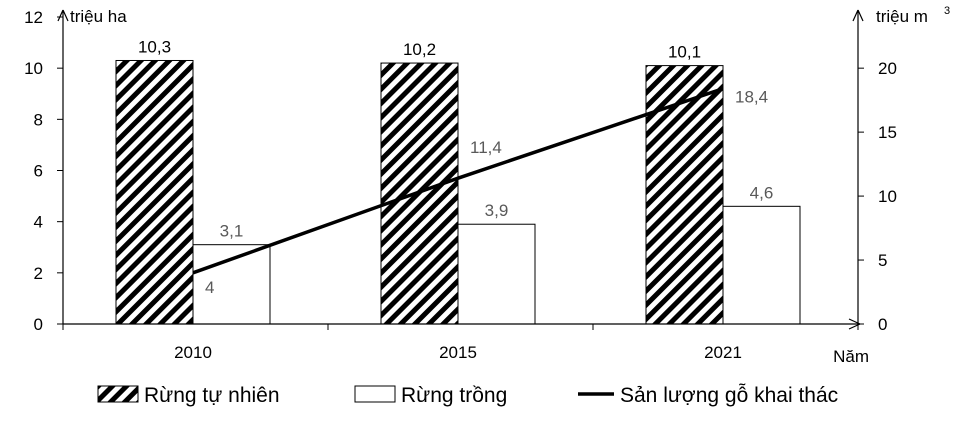 Image resolution: width=957 pixels, height=430 pixels. Describe the element at coordinates (486, 147) in the screenshot. I see `line-value-label: 11,4` at that location.